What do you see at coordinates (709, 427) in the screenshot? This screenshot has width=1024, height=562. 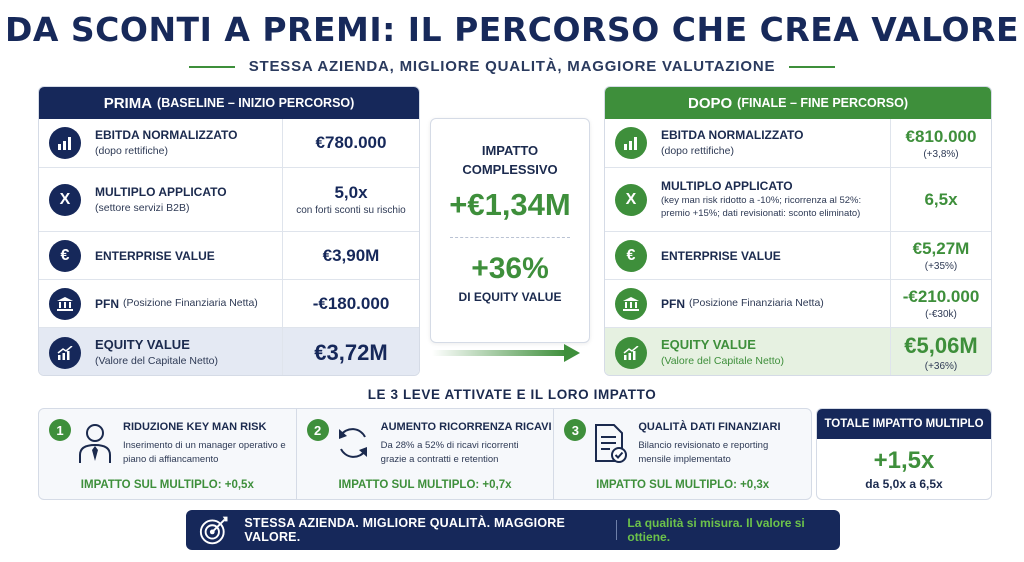 I see `lever-title: QUALITÀ DATI FINANZIARI` at bounding box center [709, 427].